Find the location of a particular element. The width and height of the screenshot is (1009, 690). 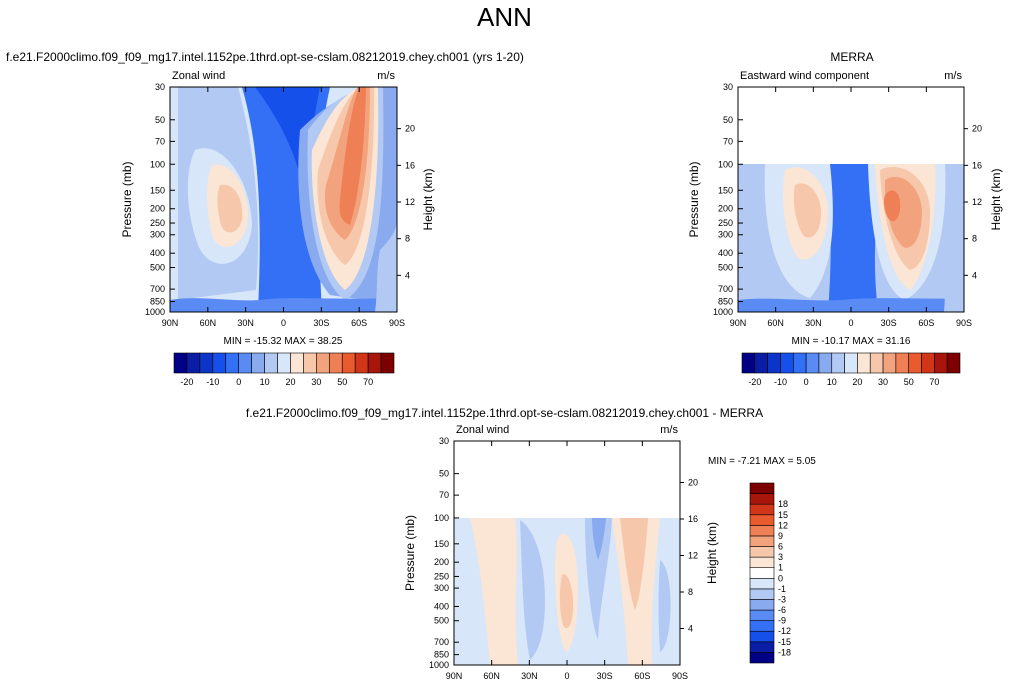

pressure-tick-label: 1000 is located at coordinates (723, 312).